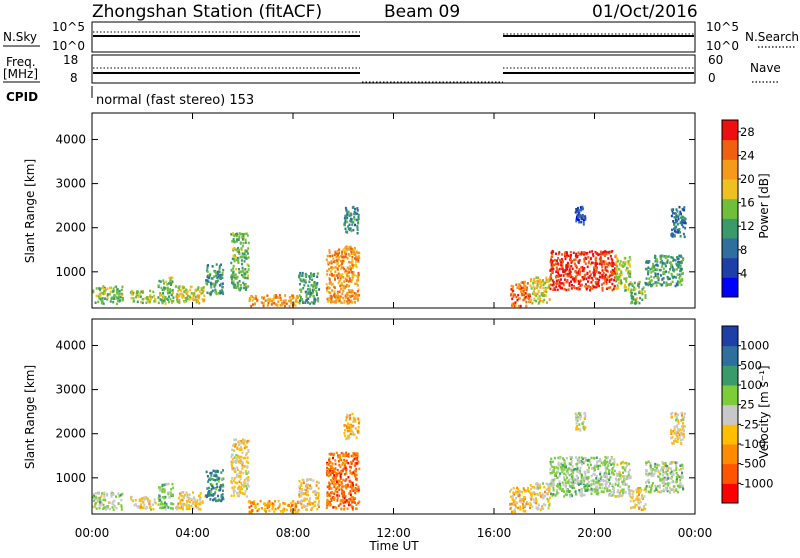 Image resolution: width=800 pixels, height=558 pixels. Describe the element at coordinates (764, 411) in the screenshot. I see `velocity-colorbar-label: Velocity [m s⁻¹]` at that location.